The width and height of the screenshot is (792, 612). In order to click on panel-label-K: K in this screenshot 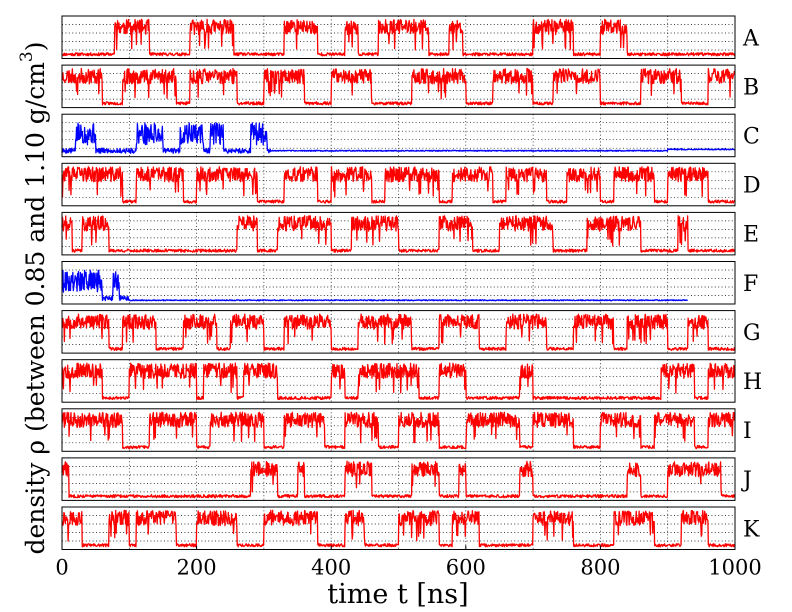, I will do `click(751, 529)`.